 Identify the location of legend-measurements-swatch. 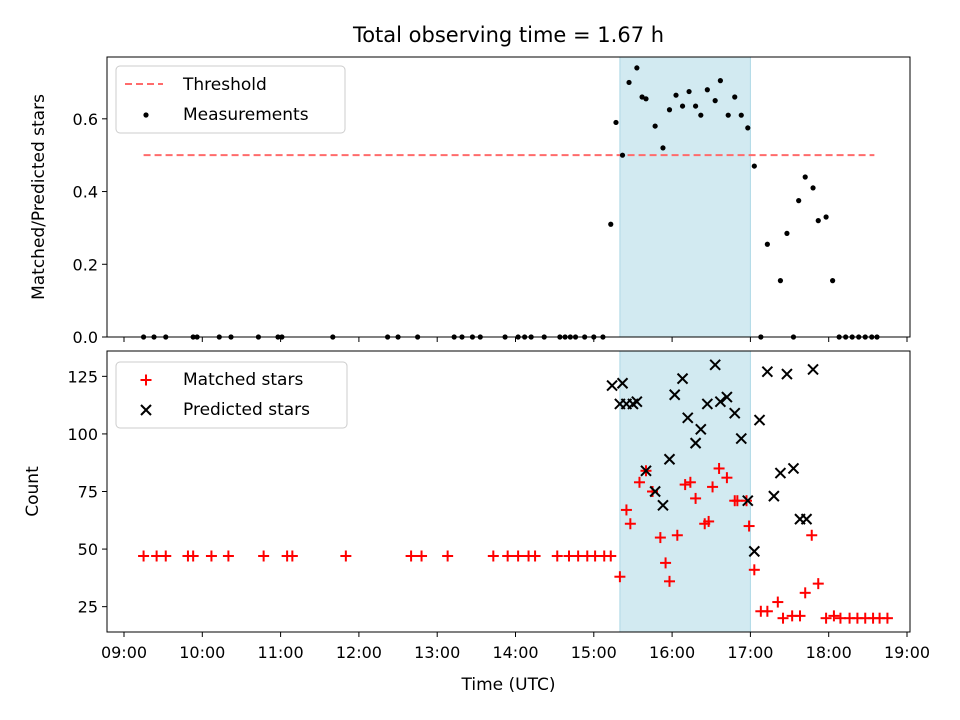
(146, 115).